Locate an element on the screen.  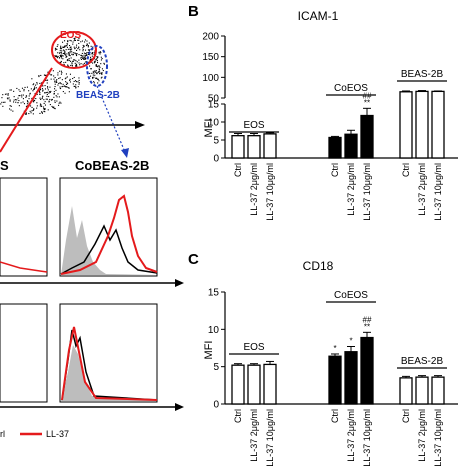
x-tick-label: LL-37 10μg/ml is located at coordinates (367, 438).